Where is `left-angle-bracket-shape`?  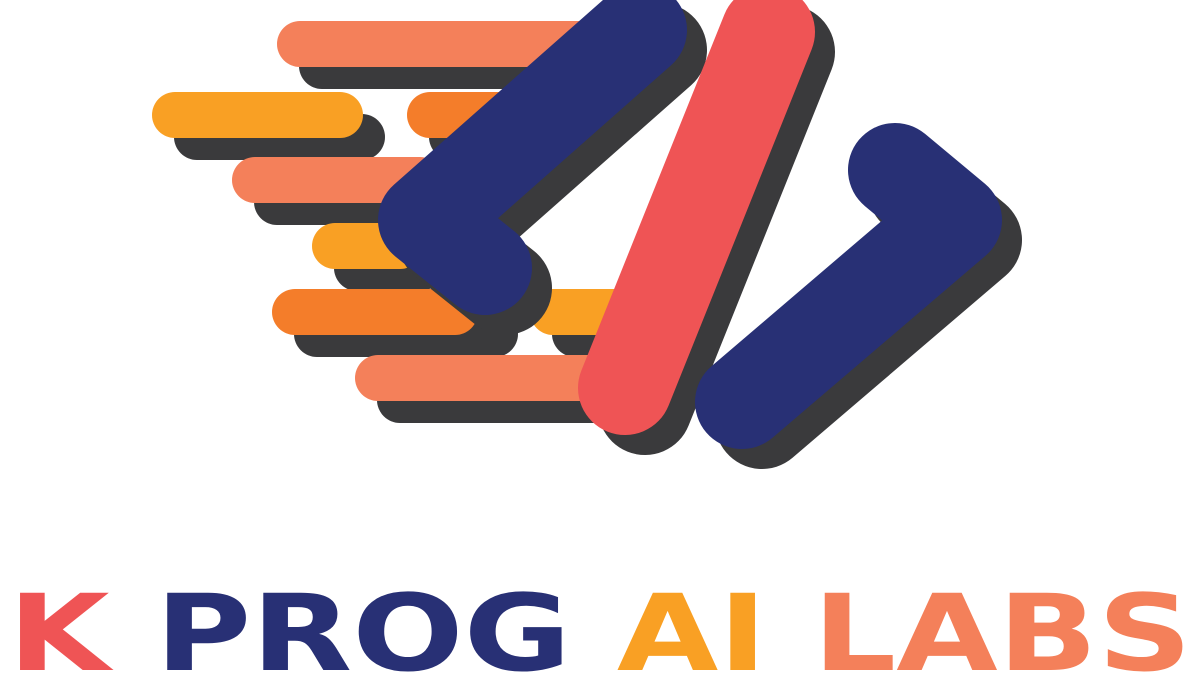
left-angle-bracket-shape is located at coordinates (532, 157).